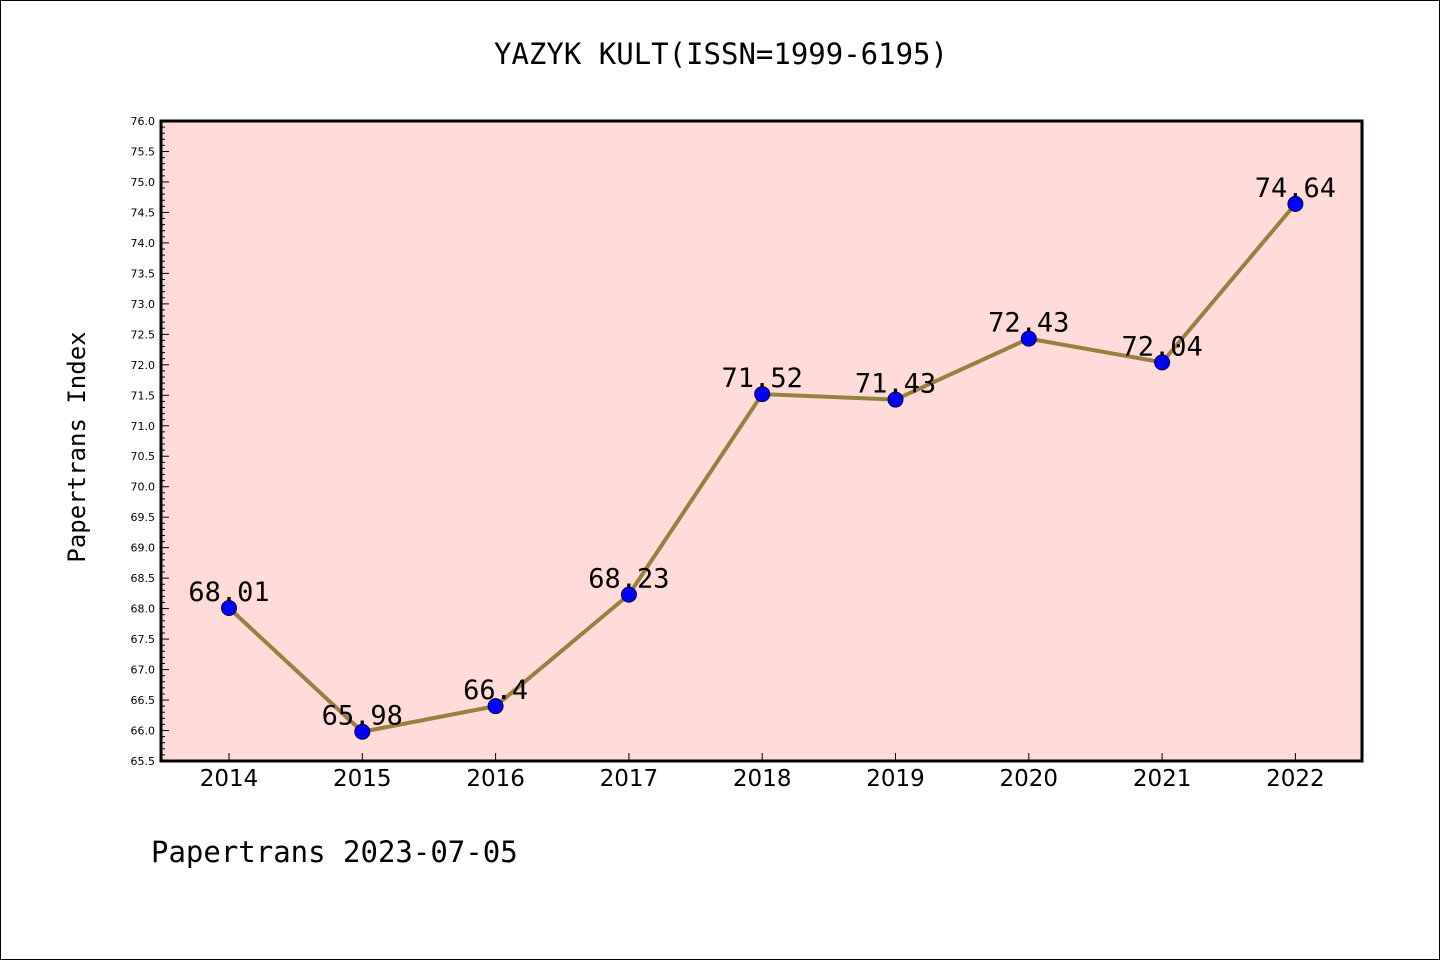  Describe the element at coordinates (143, 700) in the screenshot. I see `y-tick-label: 66.5` at that location.